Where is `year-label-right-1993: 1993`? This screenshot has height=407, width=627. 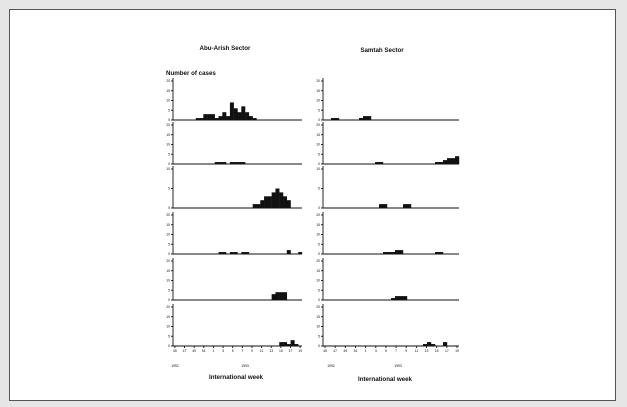
year-label-right-1993: 1993 is located at coordinates (398, 366).